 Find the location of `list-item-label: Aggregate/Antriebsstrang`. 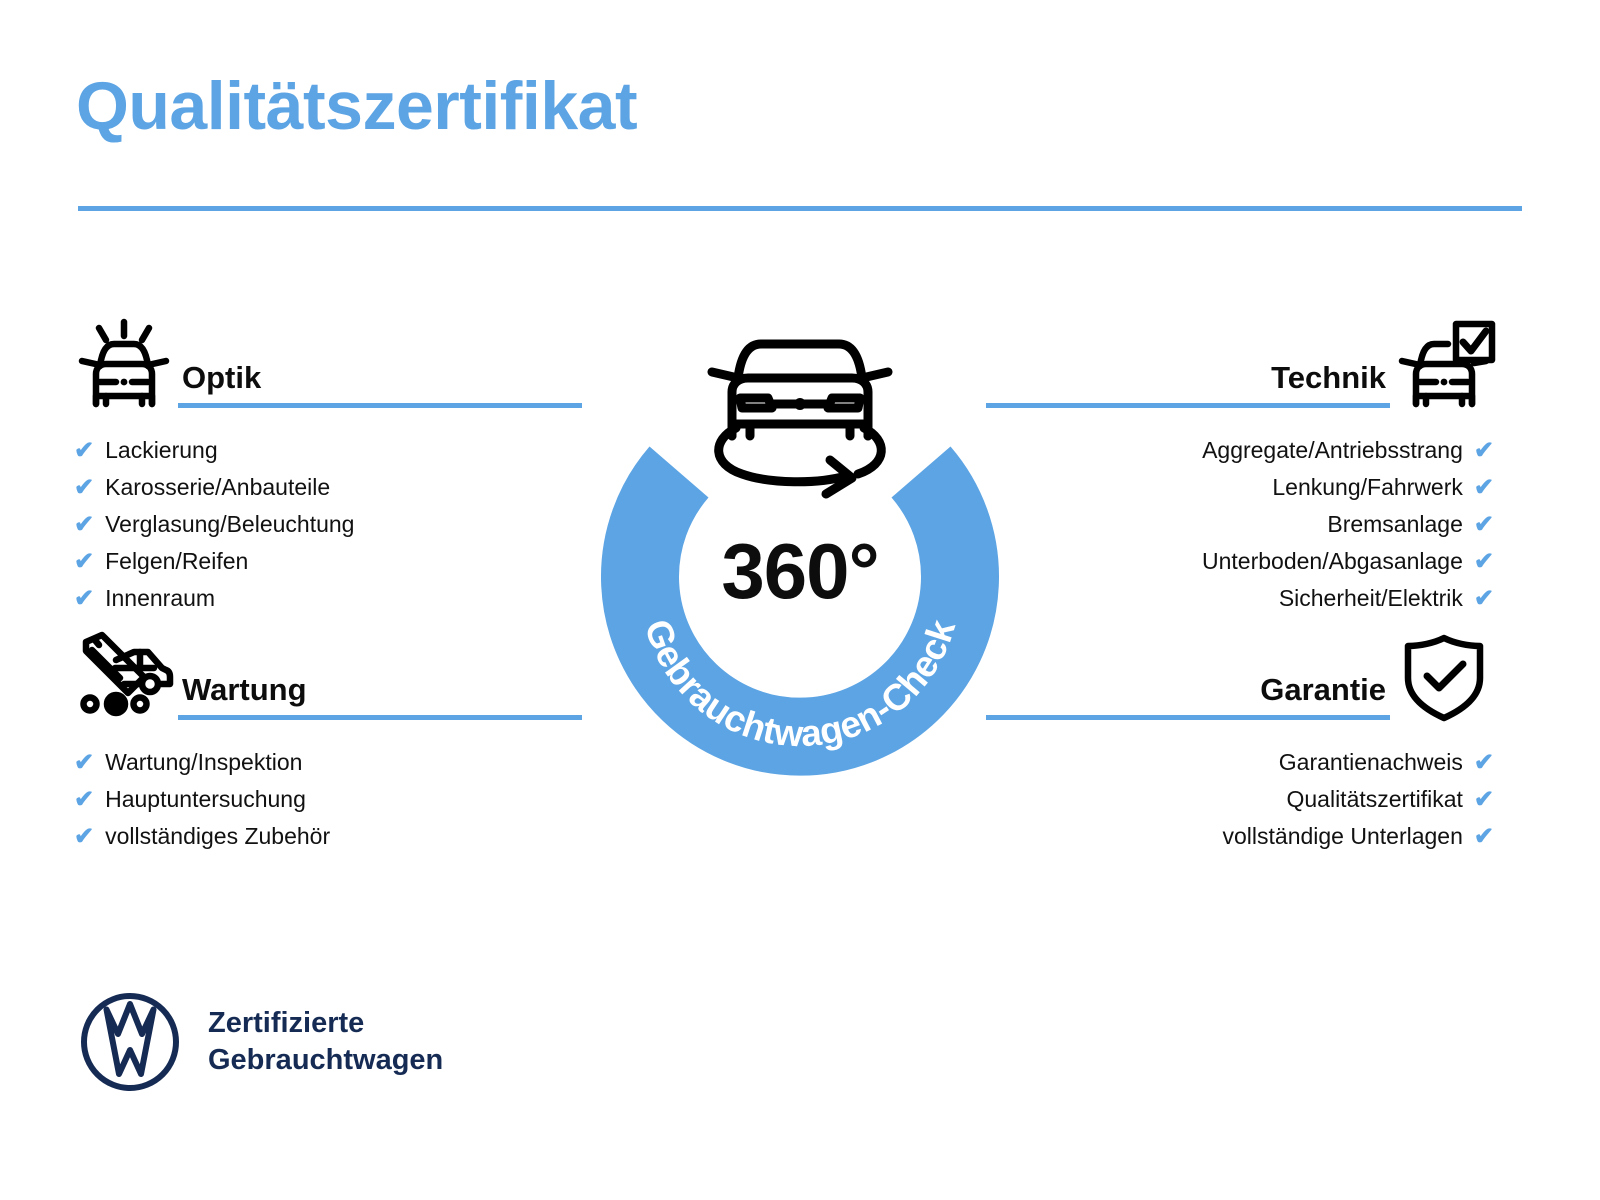

list-item-label: Aggregate/Antriebsstrang is located at coordinates (1332, 450).